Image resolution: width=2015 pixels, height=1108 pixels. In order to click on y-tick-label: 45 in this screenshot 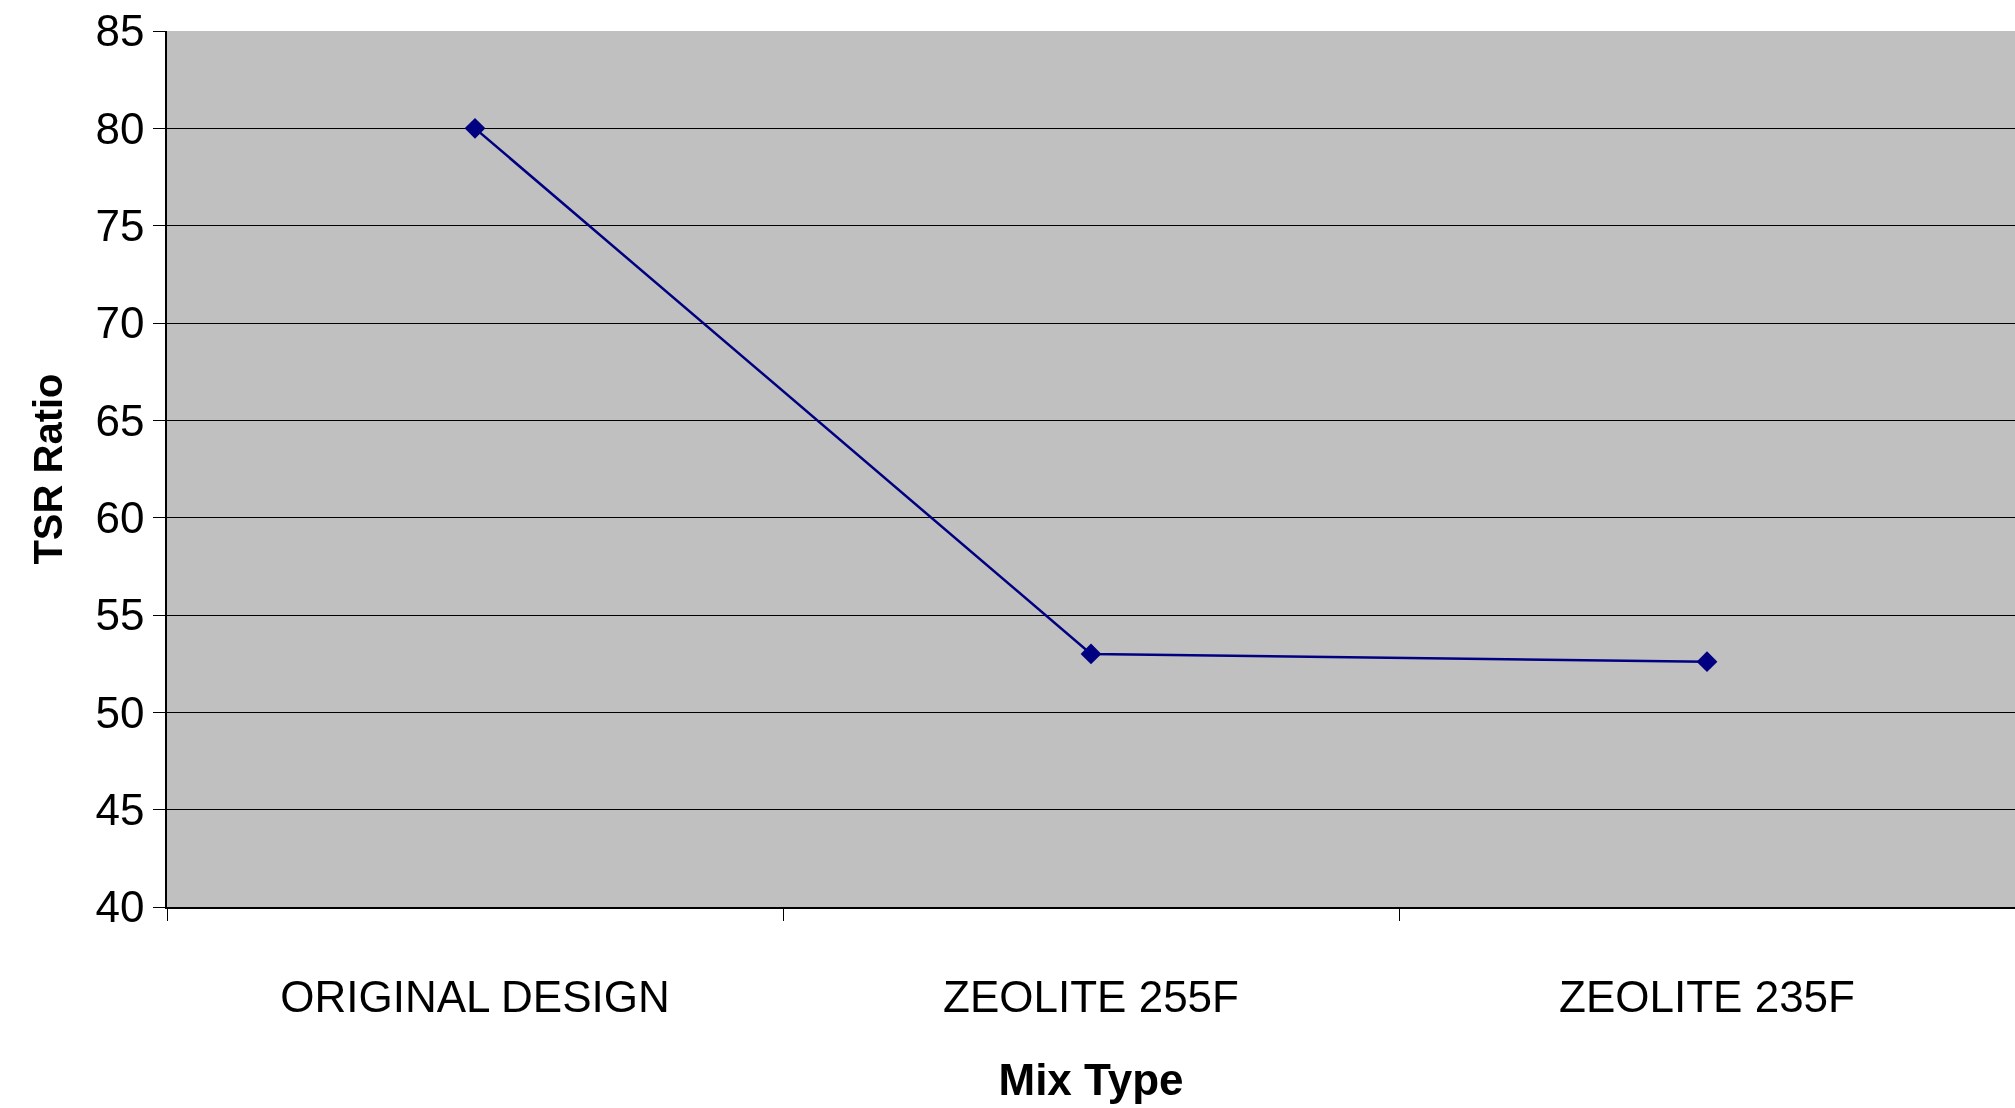, I will do `click(120, 810)`.